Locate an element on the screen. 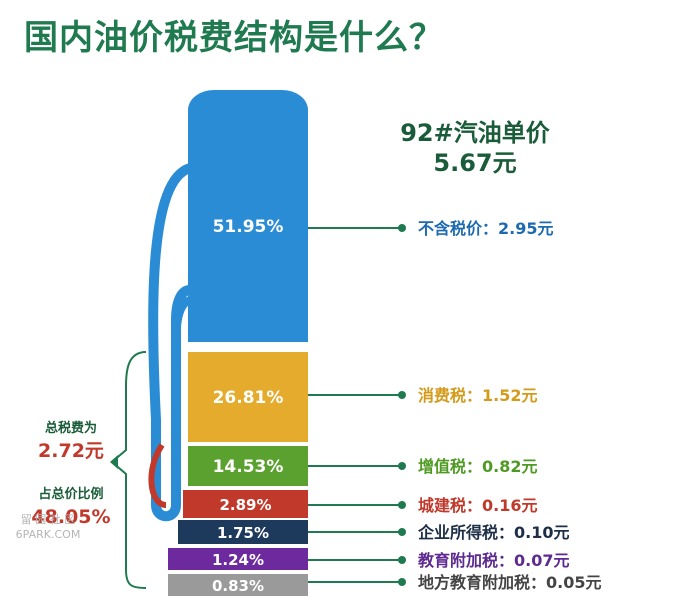  total-tax-value: 2.72元 is located at coordinates (71, 451).